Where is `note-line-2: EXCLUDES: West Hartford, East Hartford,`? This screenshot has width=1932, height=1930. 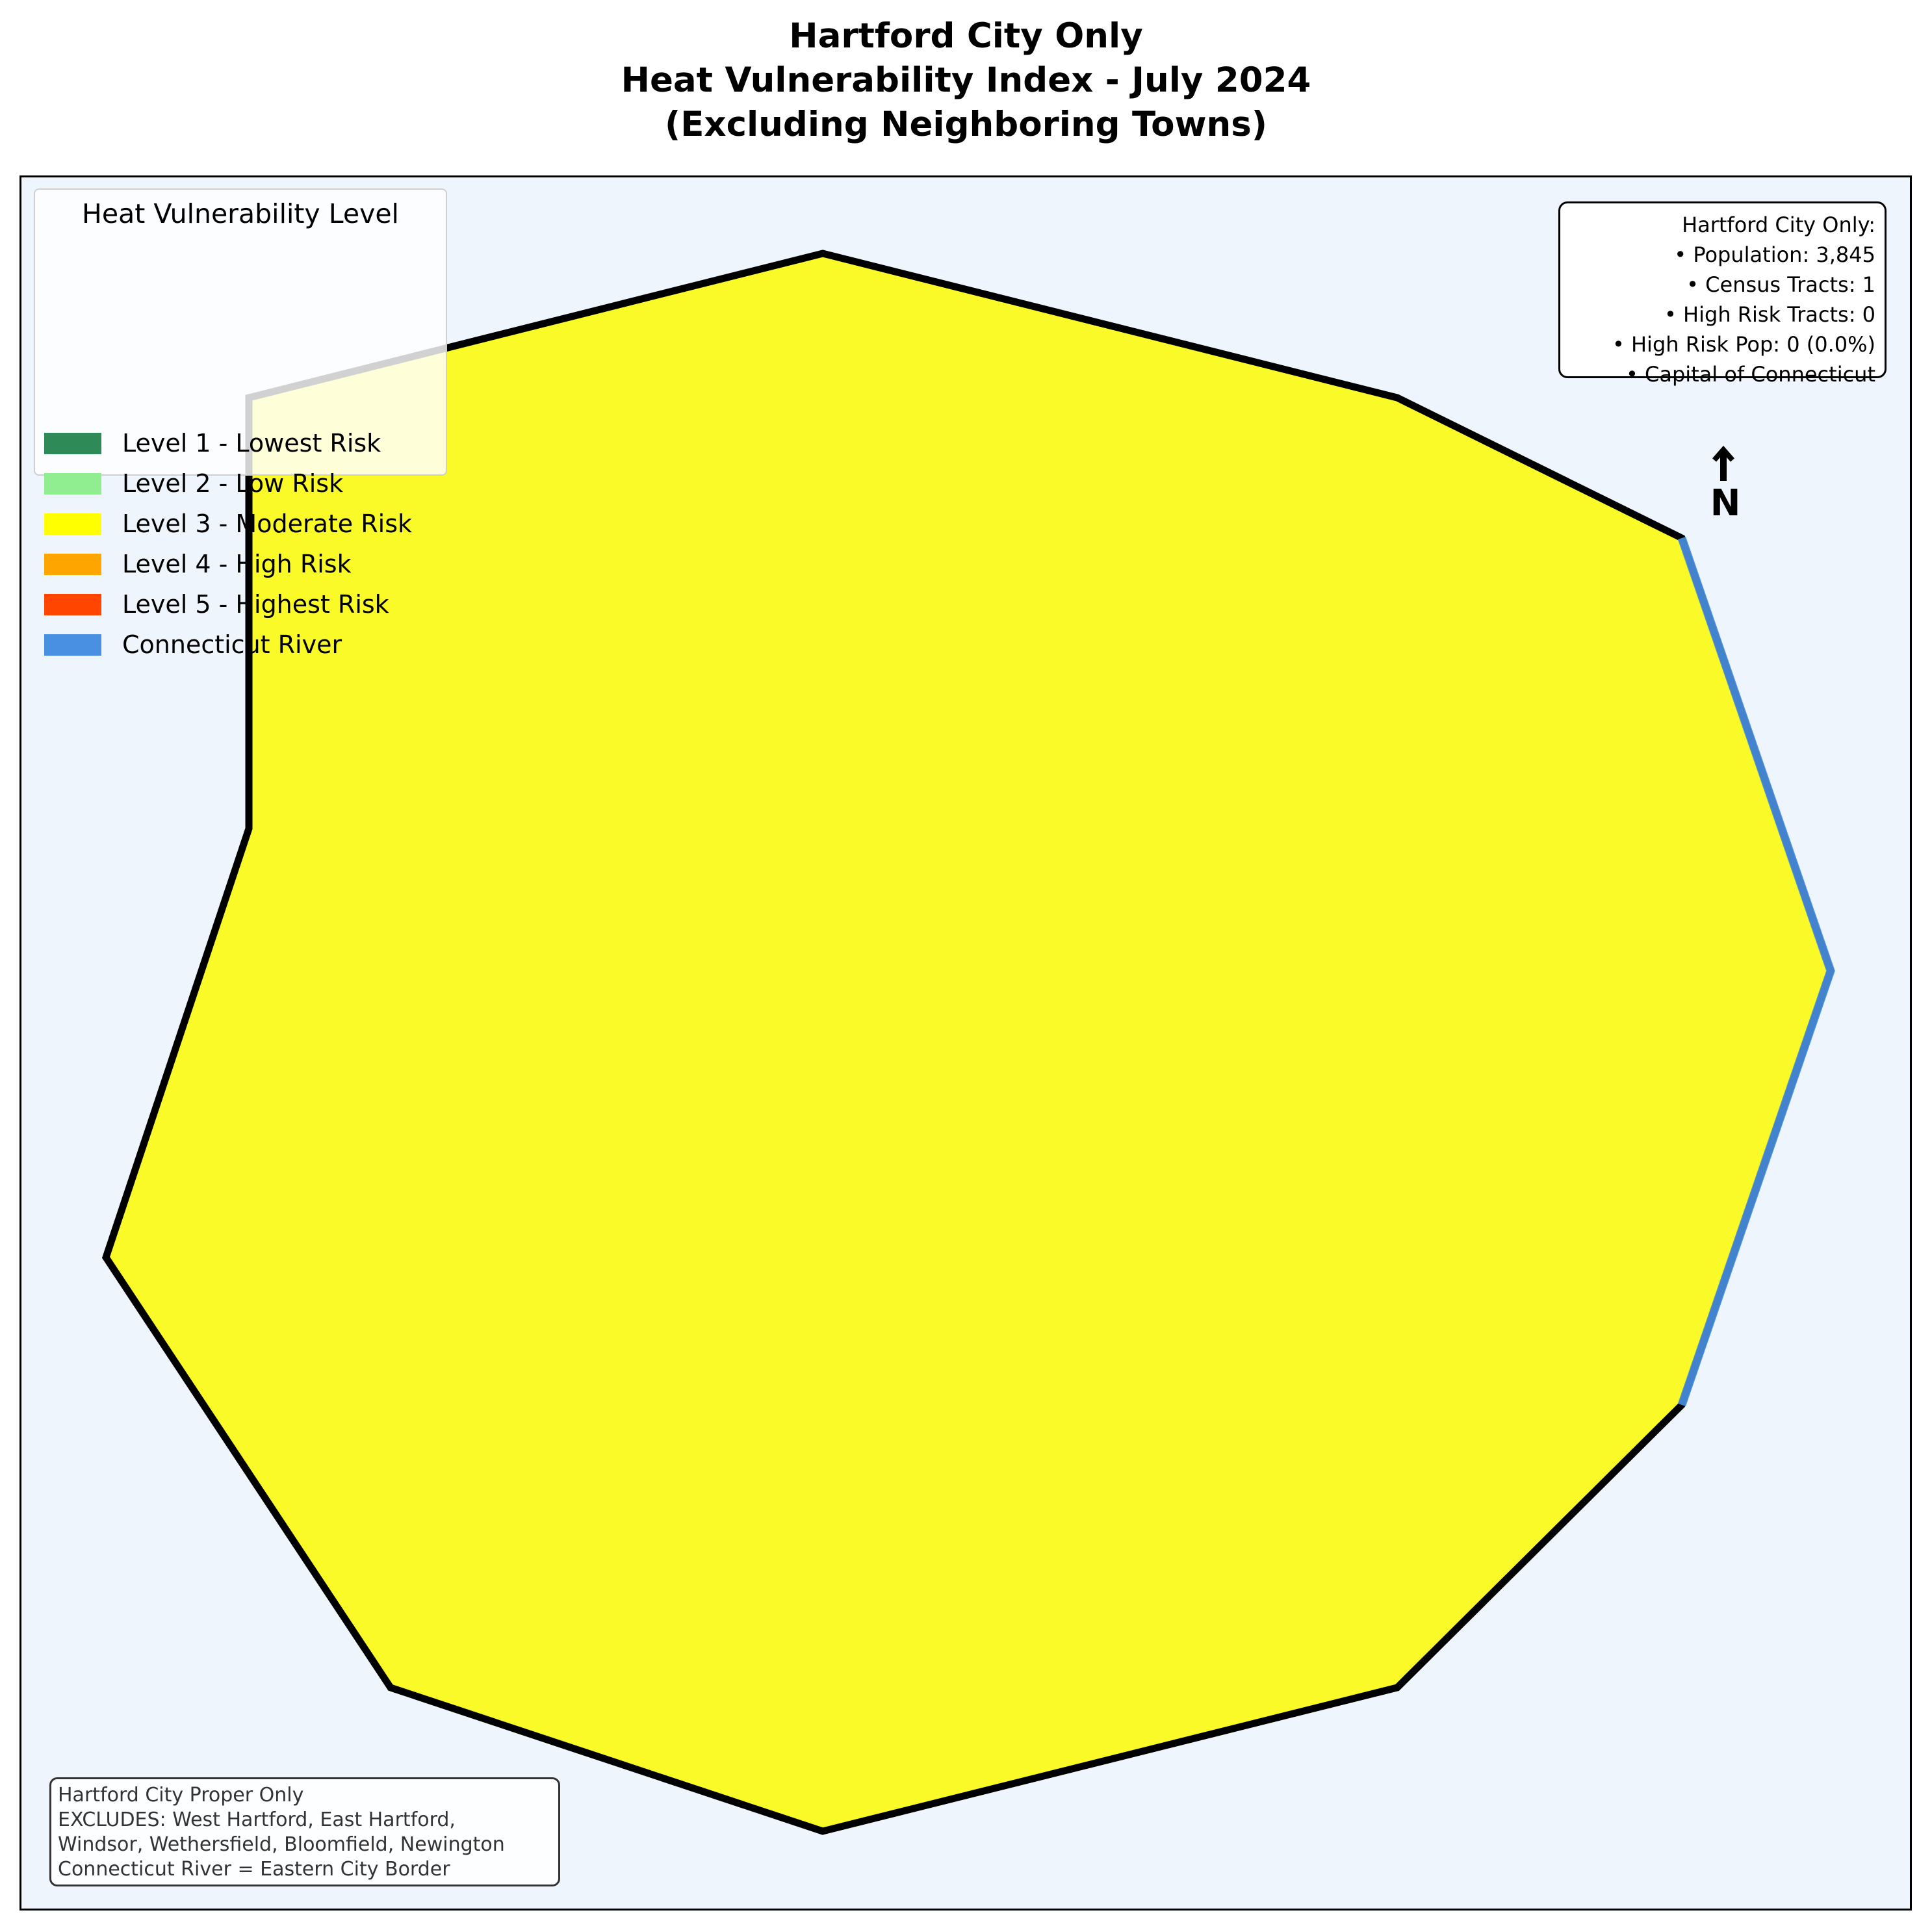 note-line-2: EXCLUDES: West Hartford, East Hartford, is located at coordinates (257, 1819).